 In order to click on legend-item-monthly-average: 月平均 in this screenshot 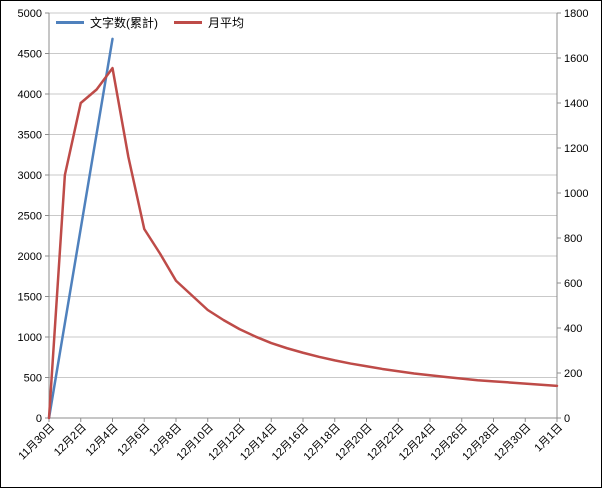, I will do `click(209, 22)`.